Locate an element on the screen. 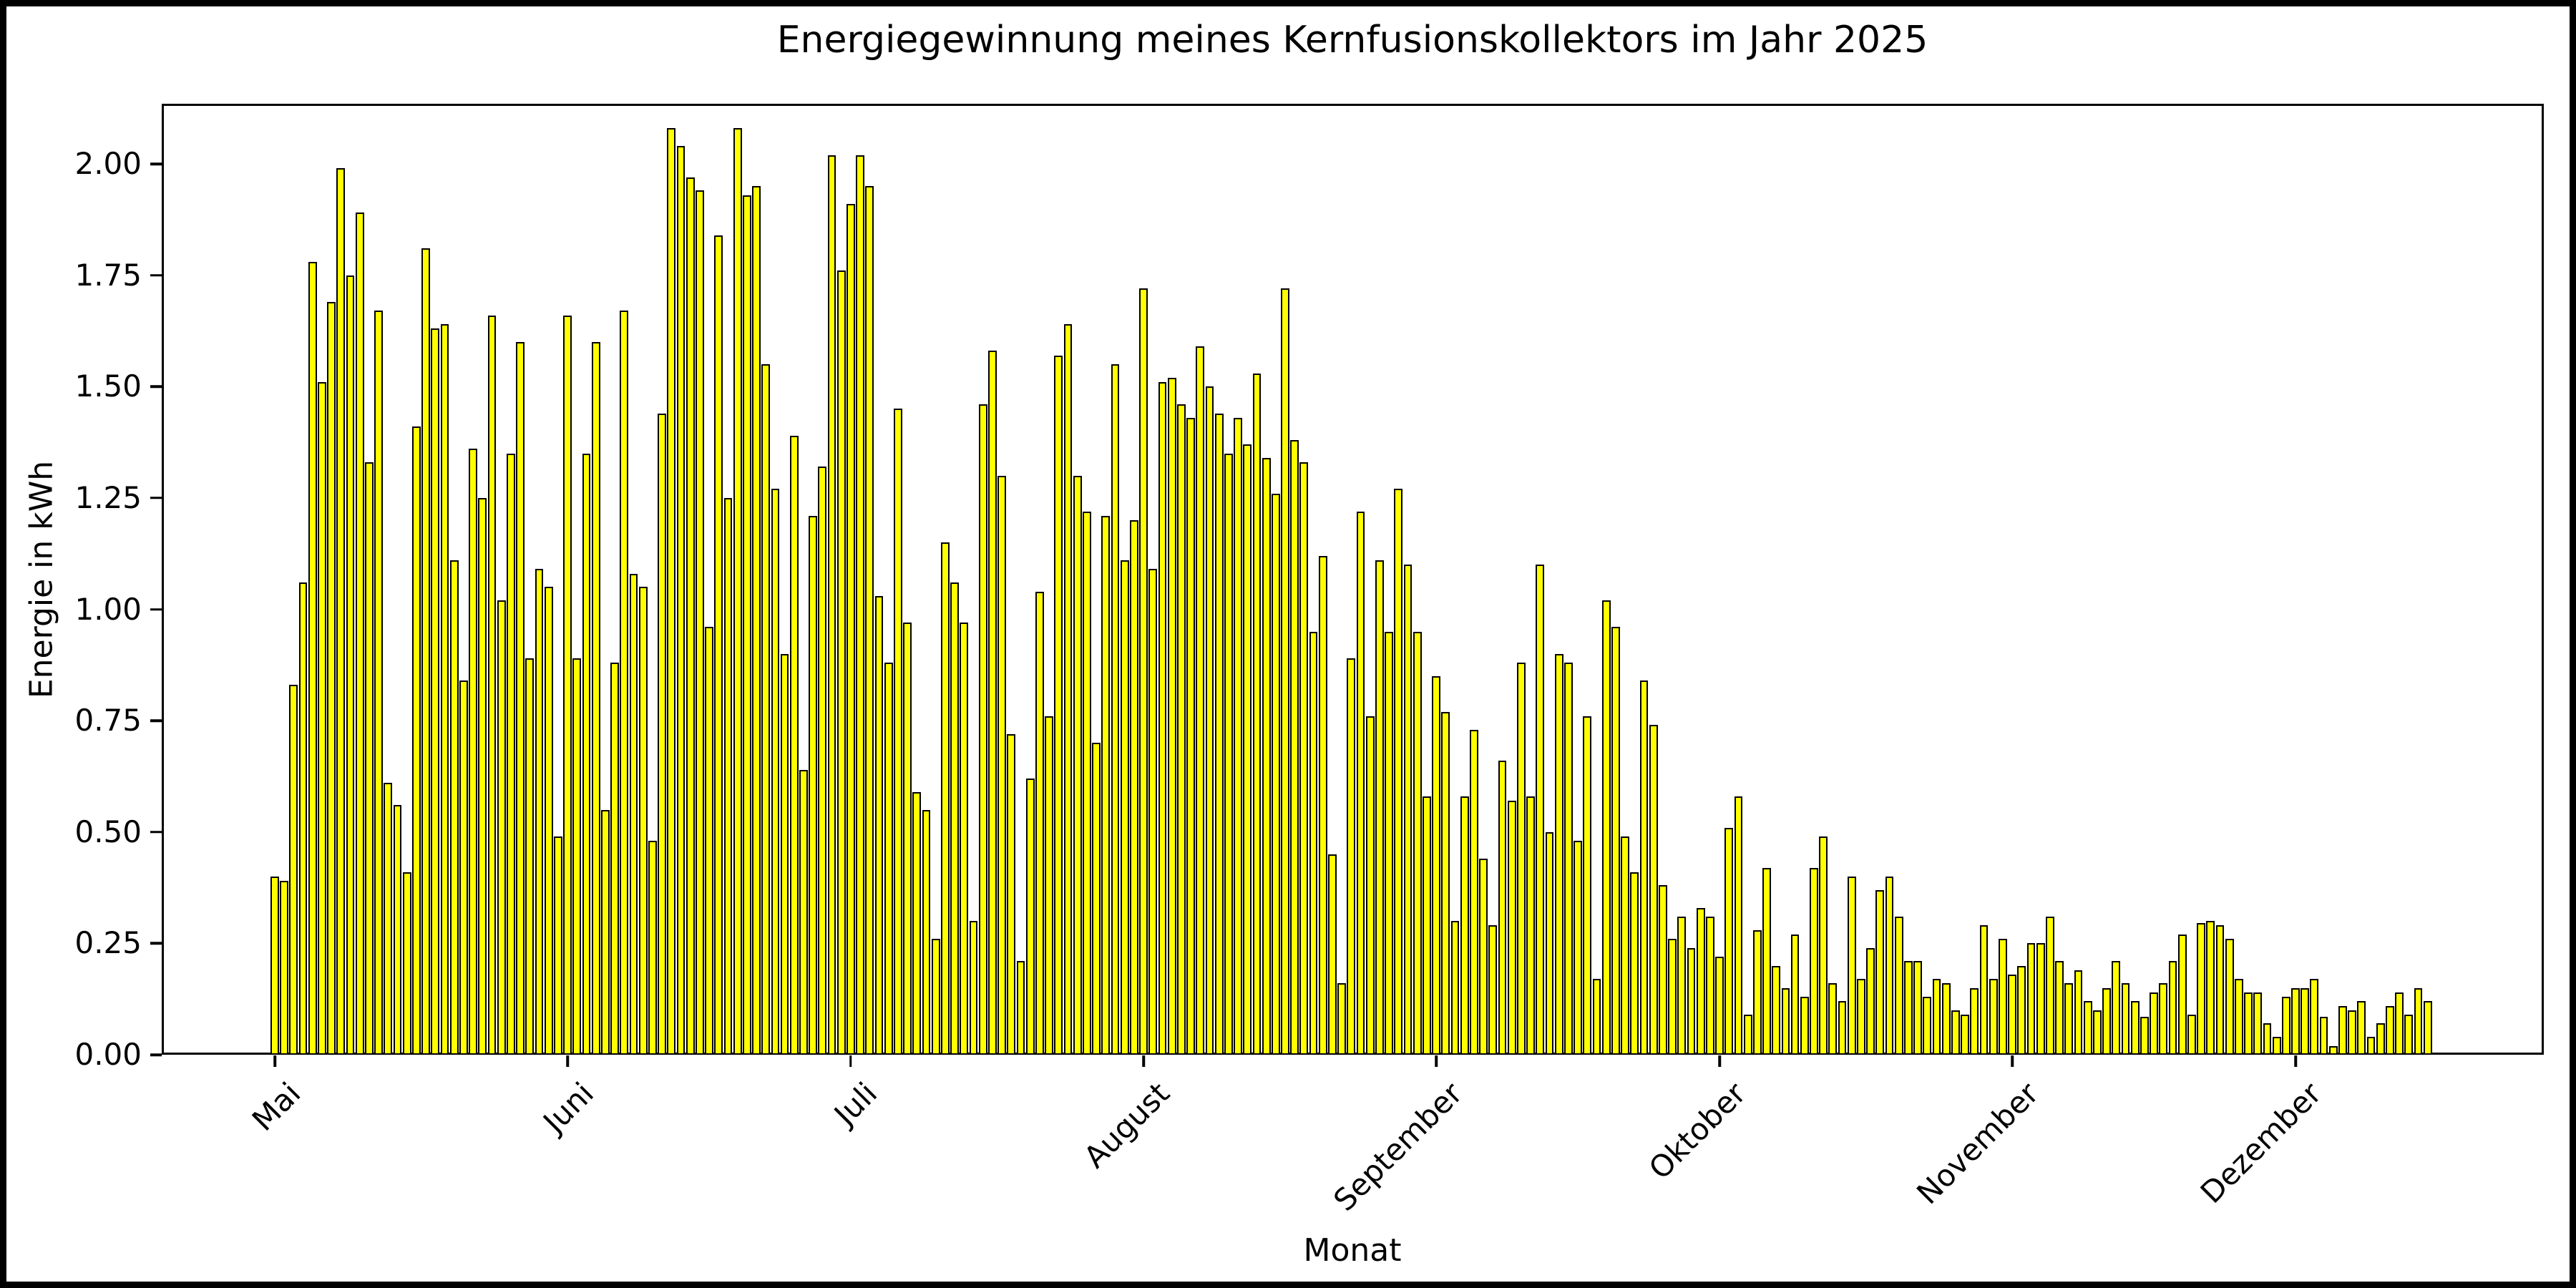  x-tick-label-juni: Juni is located at coordinates (568, 1107).